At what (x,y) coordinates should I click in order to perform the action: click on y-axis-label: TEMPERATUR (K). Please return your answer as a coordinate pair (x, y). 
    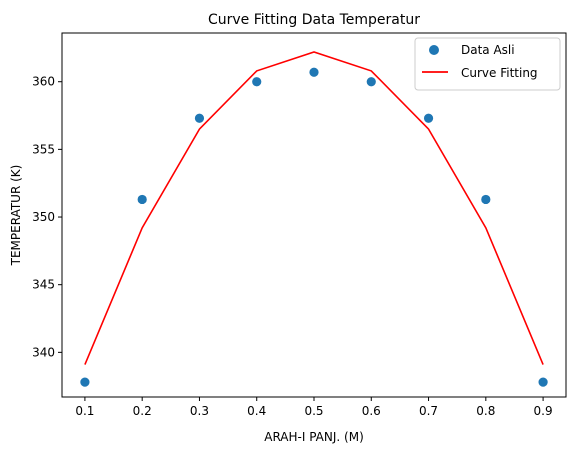
    Looking at the image, I should click on (16, 216).